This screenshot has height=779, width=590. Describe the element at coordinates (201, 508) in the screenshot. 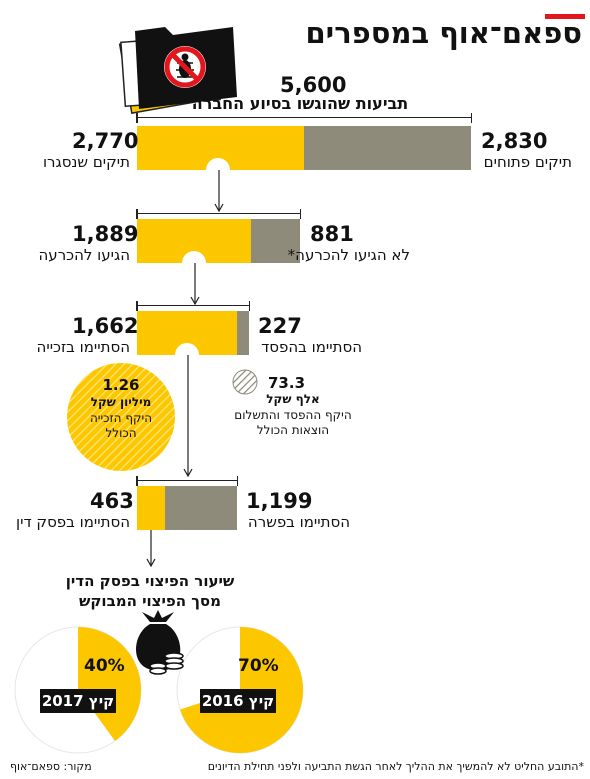

I see `bar-settlement` at that location.